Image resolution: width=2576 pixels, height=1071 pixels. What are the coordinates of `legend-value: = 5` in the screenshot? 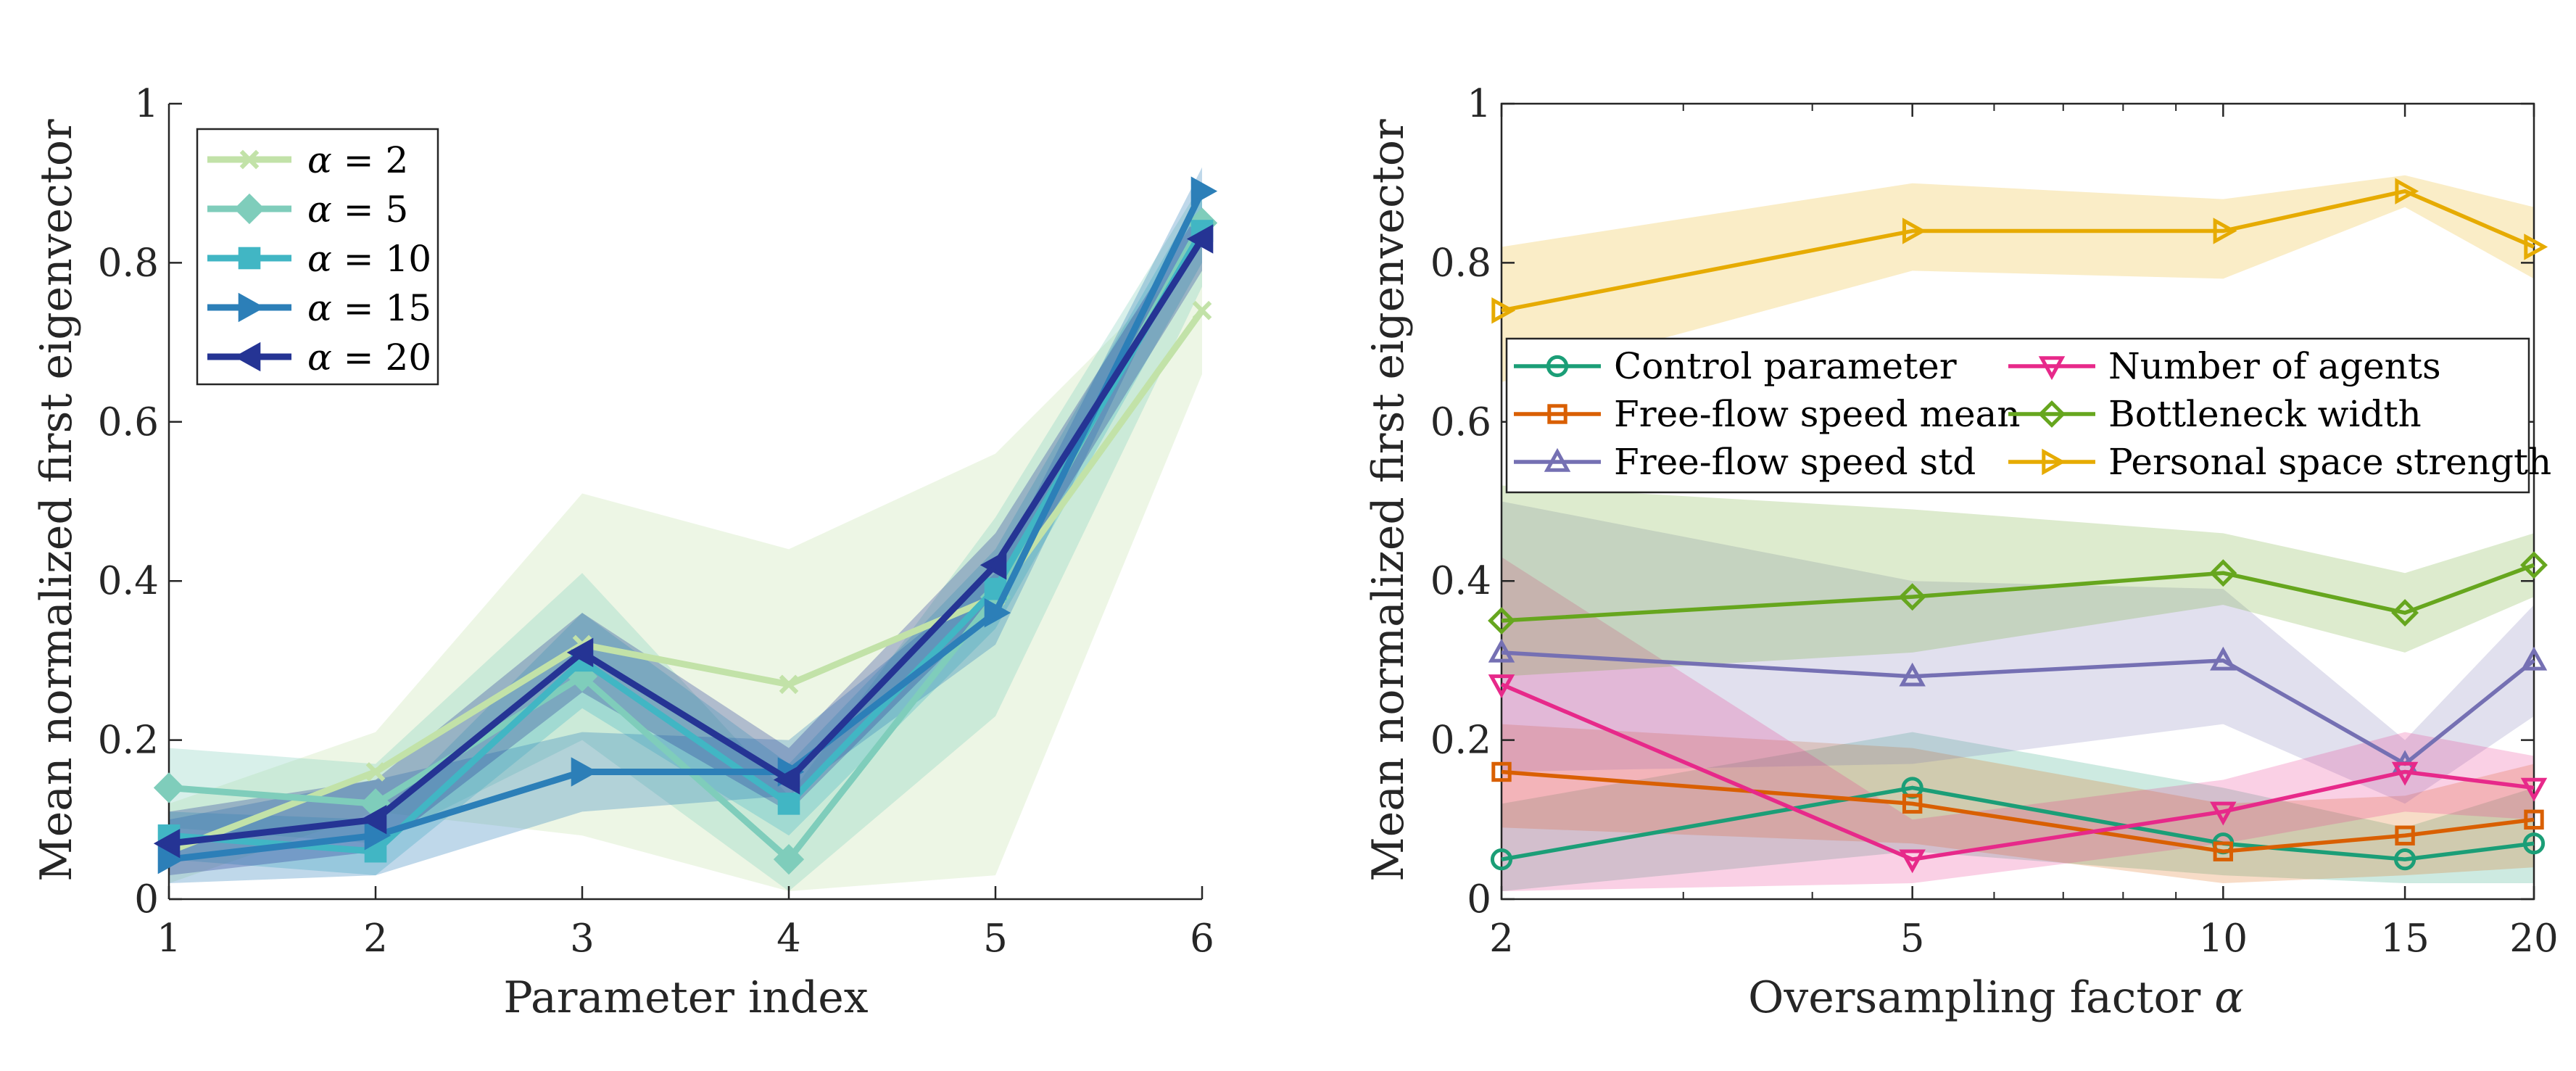 It's located at (370, 210).